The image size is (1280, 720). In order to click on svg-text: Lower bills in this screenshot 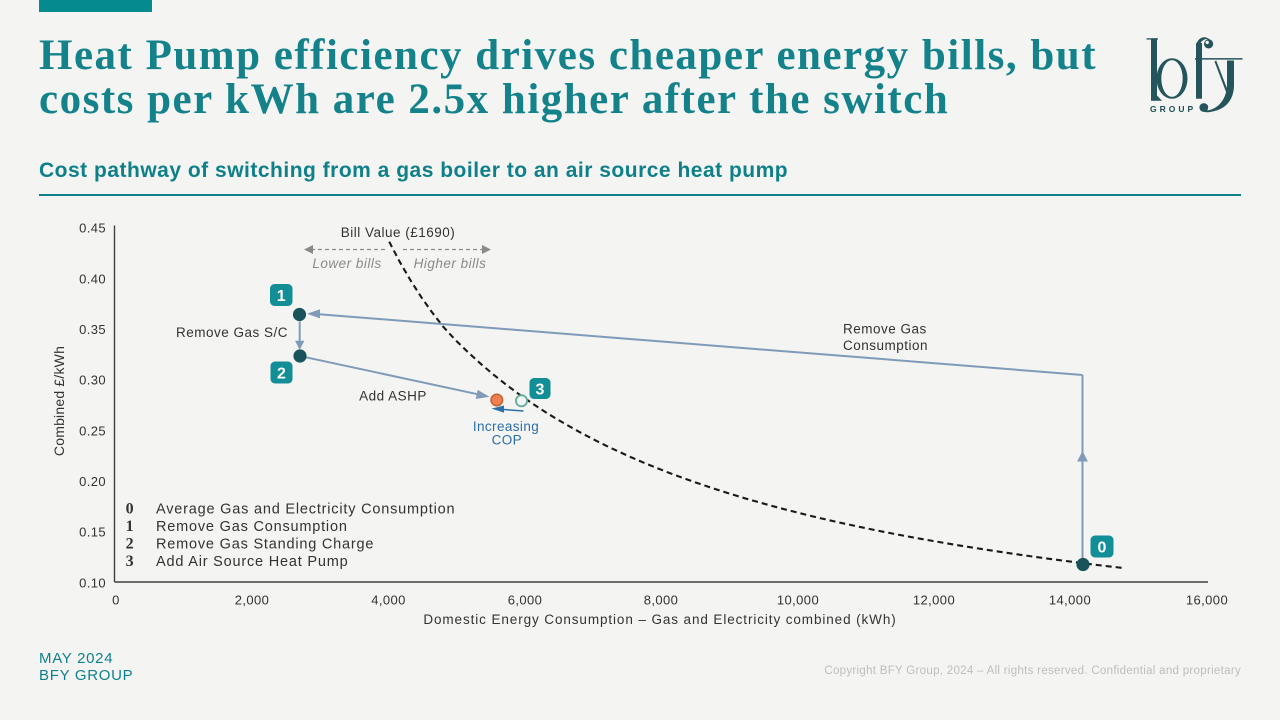, I will do `click(346, 263)`.